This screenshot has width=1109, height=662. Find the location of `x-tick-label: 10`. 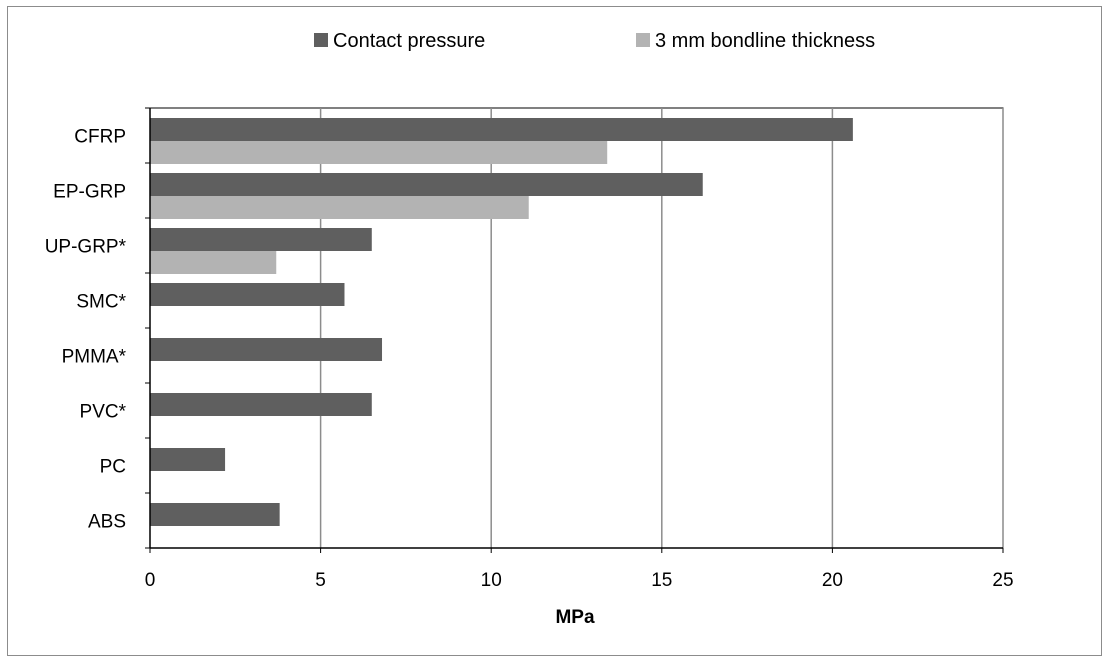

x-tick-label: 10 is located at coordinates (491, 580).